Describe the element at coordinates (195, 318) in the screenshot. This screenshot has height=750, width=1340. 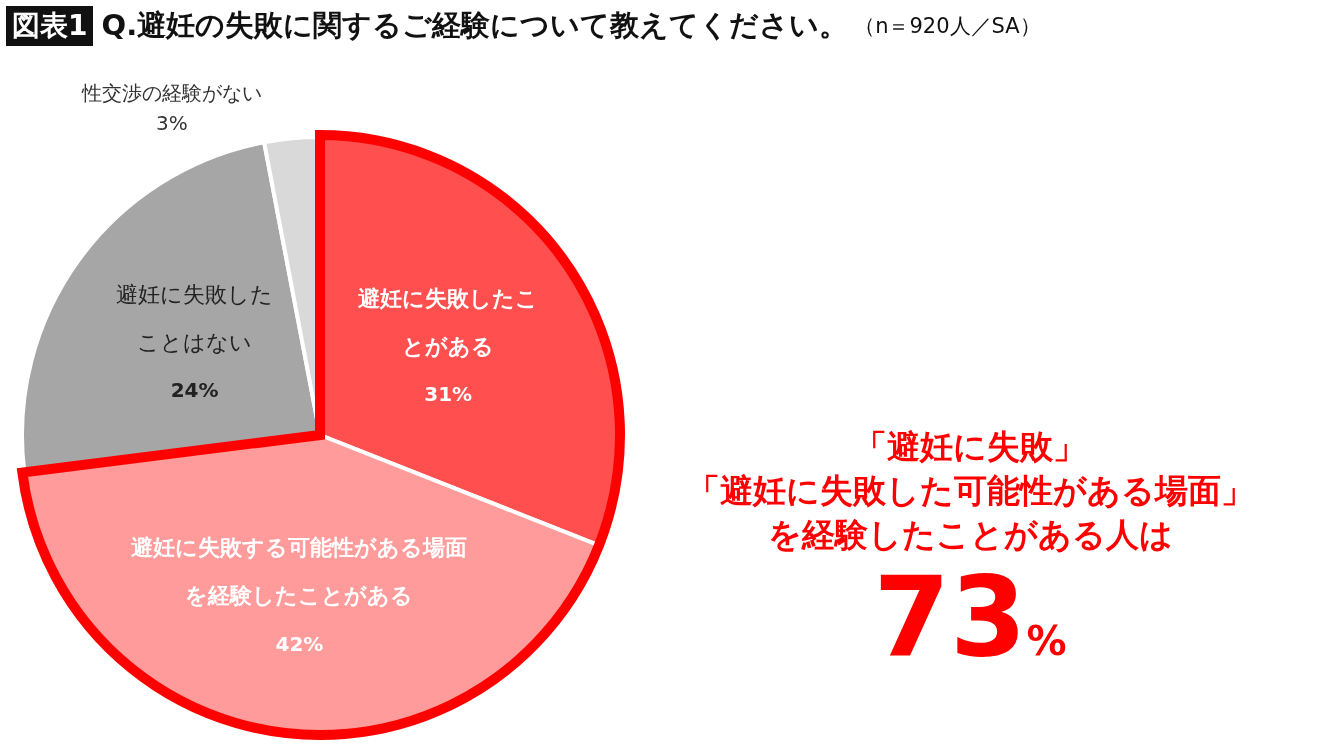
I see `slice-label: 避妊に失敗したことはない` at that location.